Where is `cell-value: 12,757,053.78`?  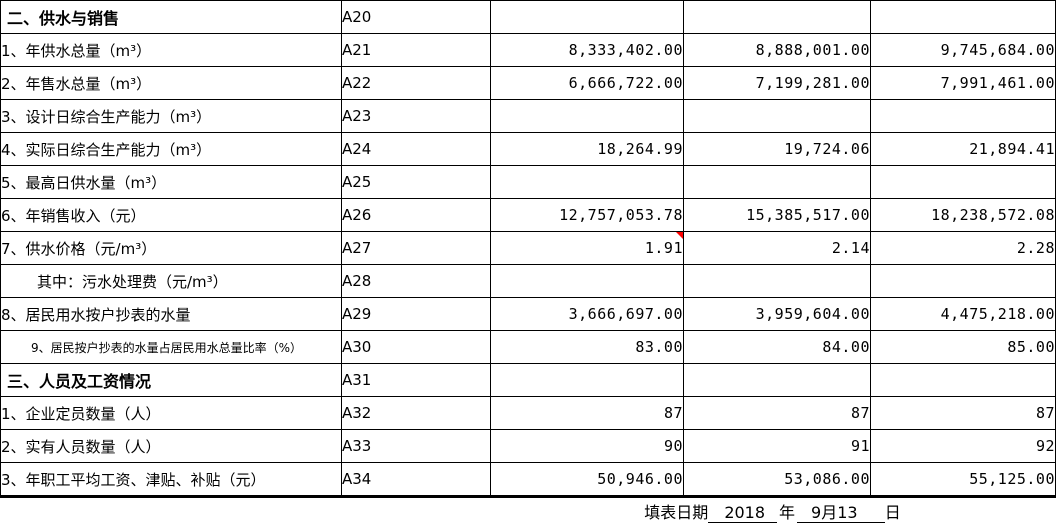 cell-value: 12,757,053.78 is located at coordinates (621, 215).